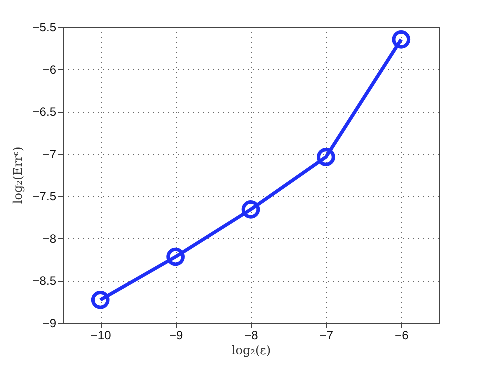 Image resolution: width=485 pixels, height=365 pixels. What do you see at coordinates (251, 335) in the screenshot?
I see `x-tick-label: −8` at bounding box center [251, 335].